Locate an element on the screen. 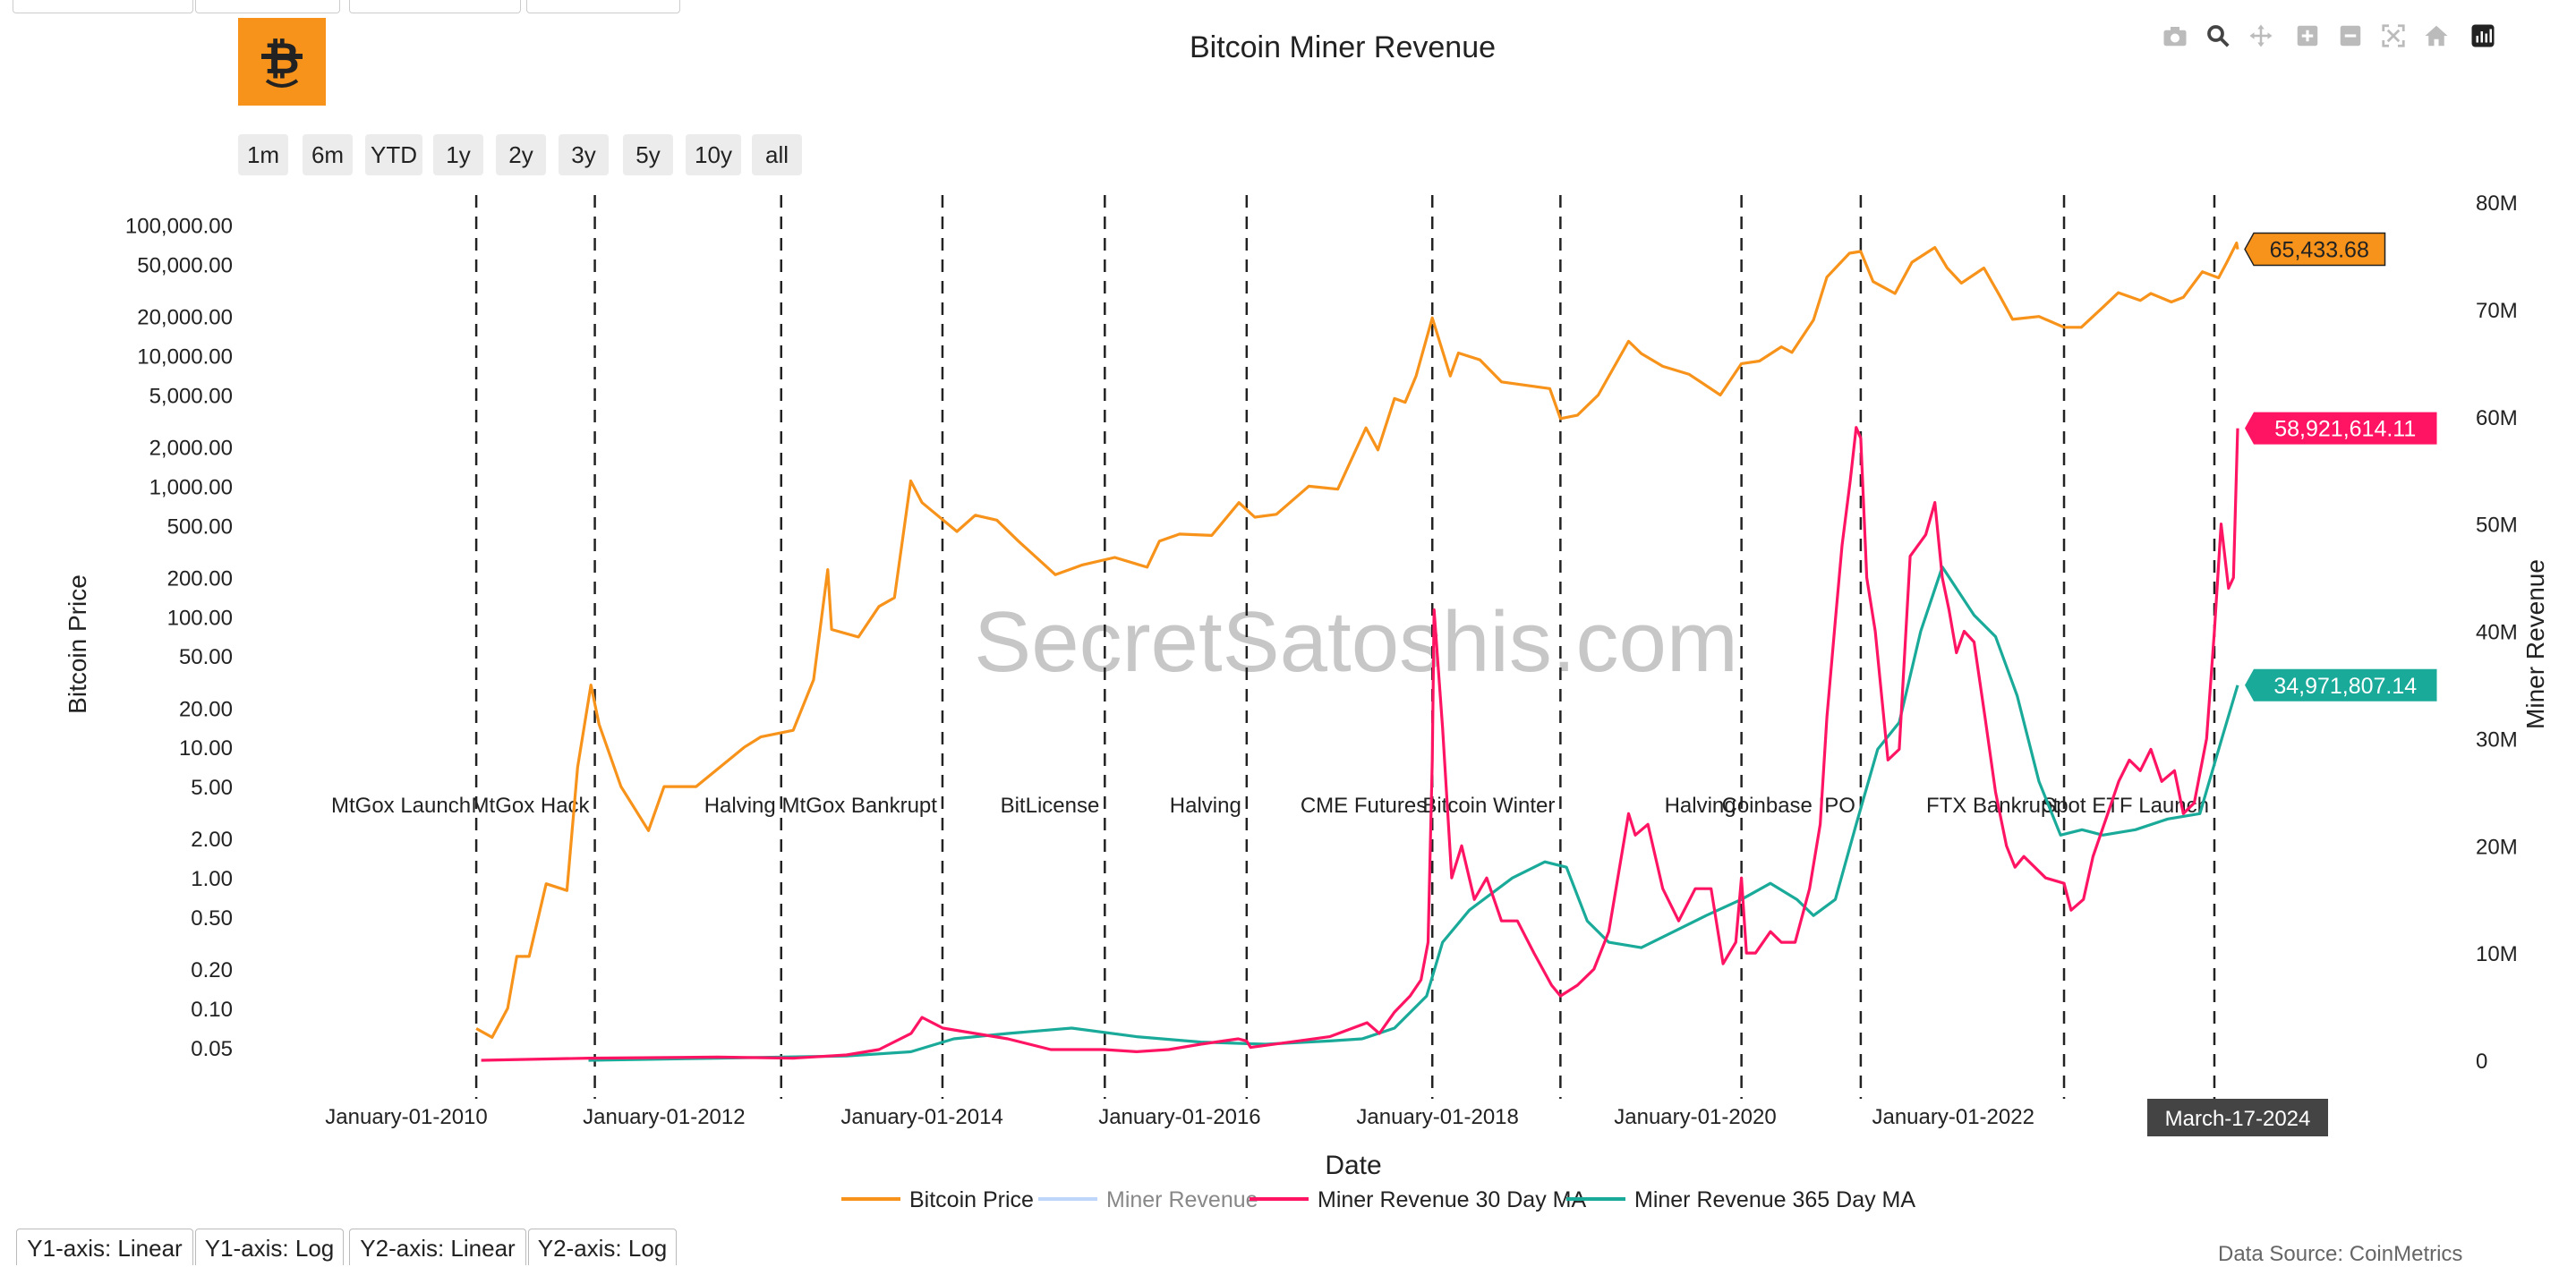  x-tick-label: January-01-2016 is located at coordinates (1179, 1117).